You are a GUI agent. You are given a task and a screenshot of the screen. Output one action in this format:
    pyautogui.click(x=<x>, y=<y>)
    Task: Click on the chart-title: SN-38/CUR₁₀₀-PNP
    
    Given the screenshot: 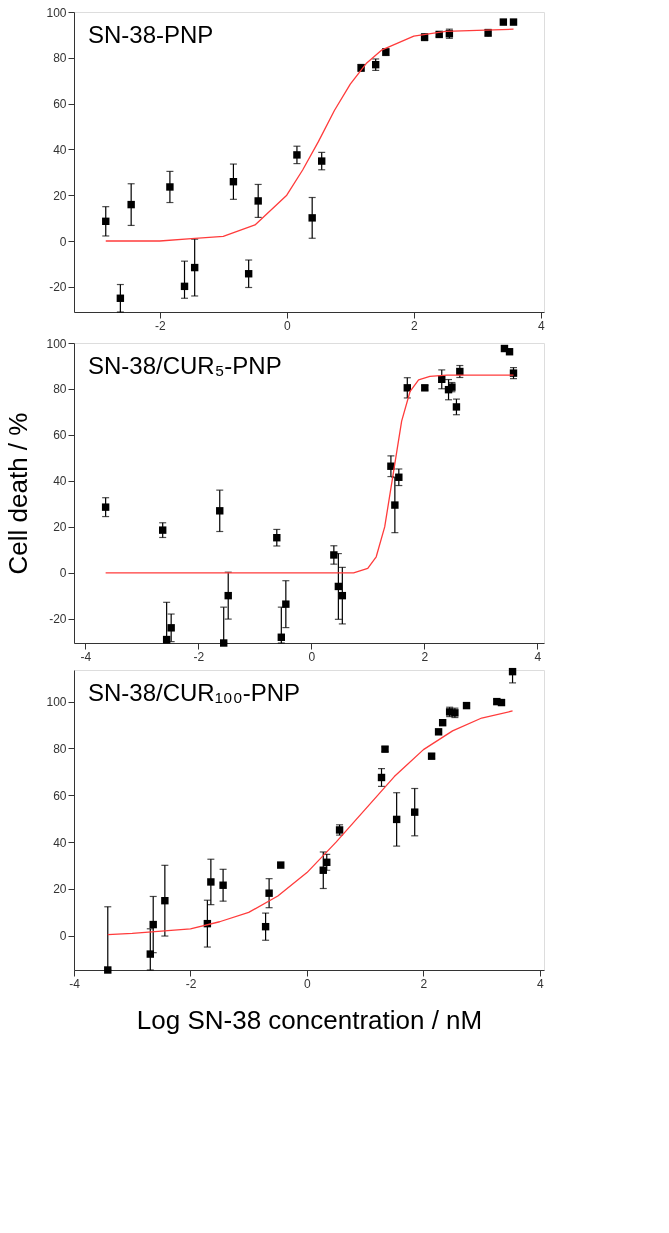 What is the action you would take?
    pyautogui.click(x=194, y=692)
    